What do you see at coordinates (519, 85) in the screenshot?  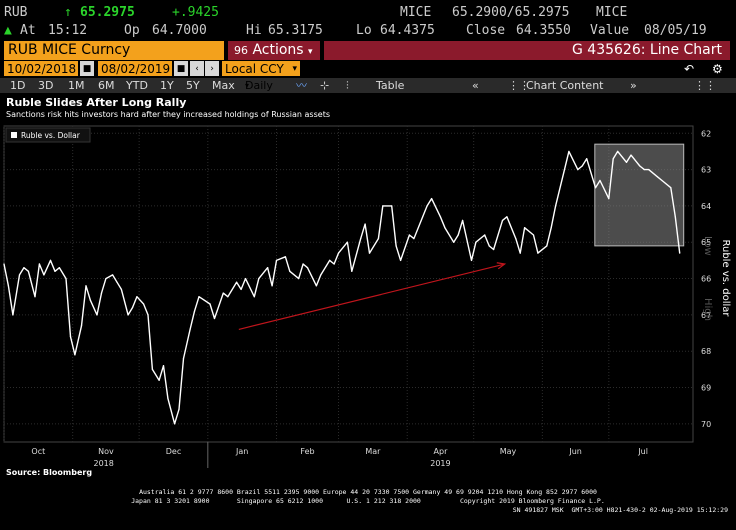 I see `chart-content-icon: ⋮⋮` at bounding box center [519, 85].